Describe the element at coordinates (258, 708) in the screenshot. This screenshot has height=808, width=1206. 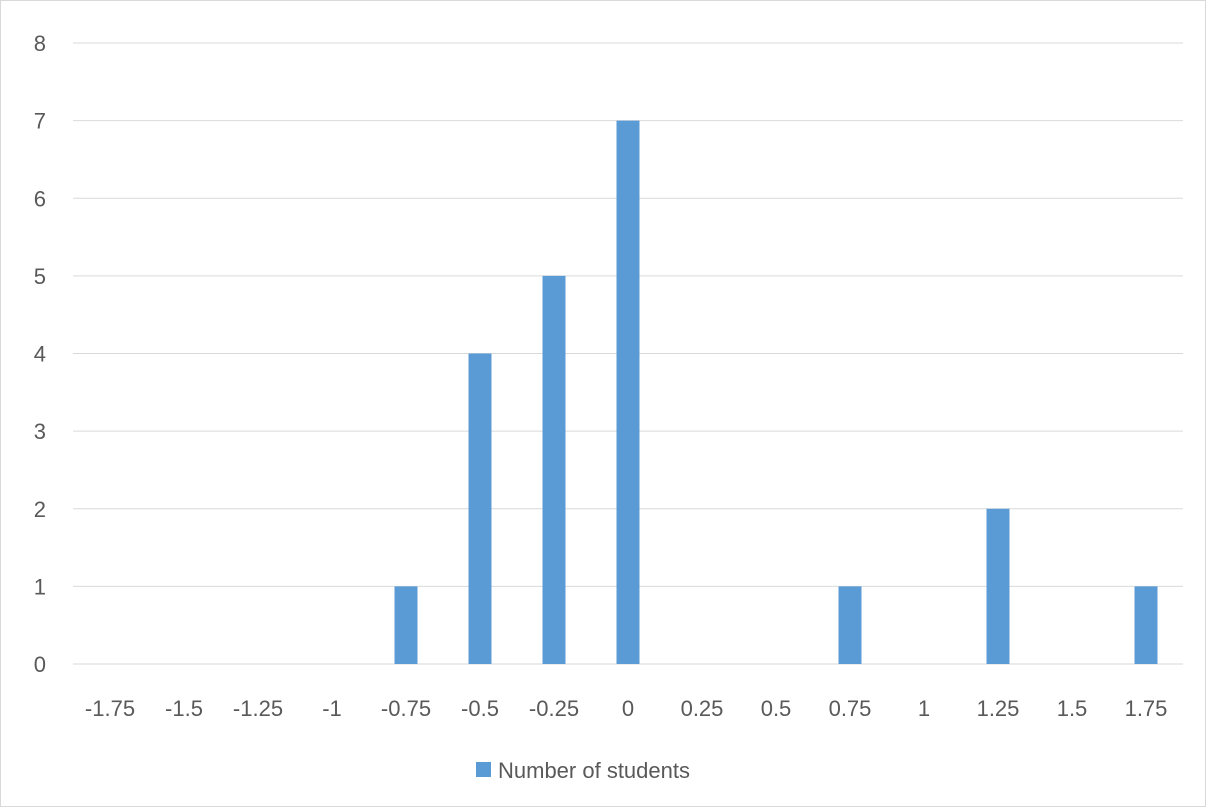
I see `x-tick-label: -1.25` at that location.